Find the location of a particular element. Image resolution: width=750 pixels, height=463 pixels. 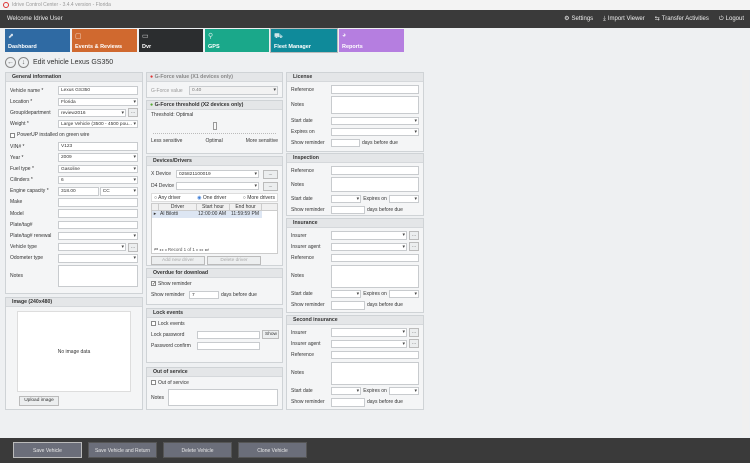

threshold-slider is located at coordinates (214, 127).